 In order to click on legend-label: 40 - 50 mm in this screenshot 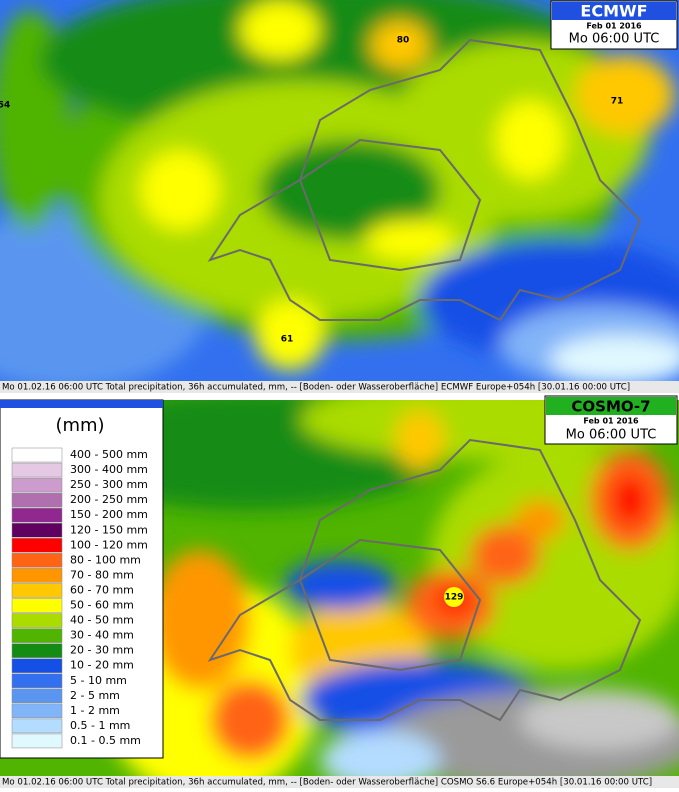, I will do `click(102, 620)`.